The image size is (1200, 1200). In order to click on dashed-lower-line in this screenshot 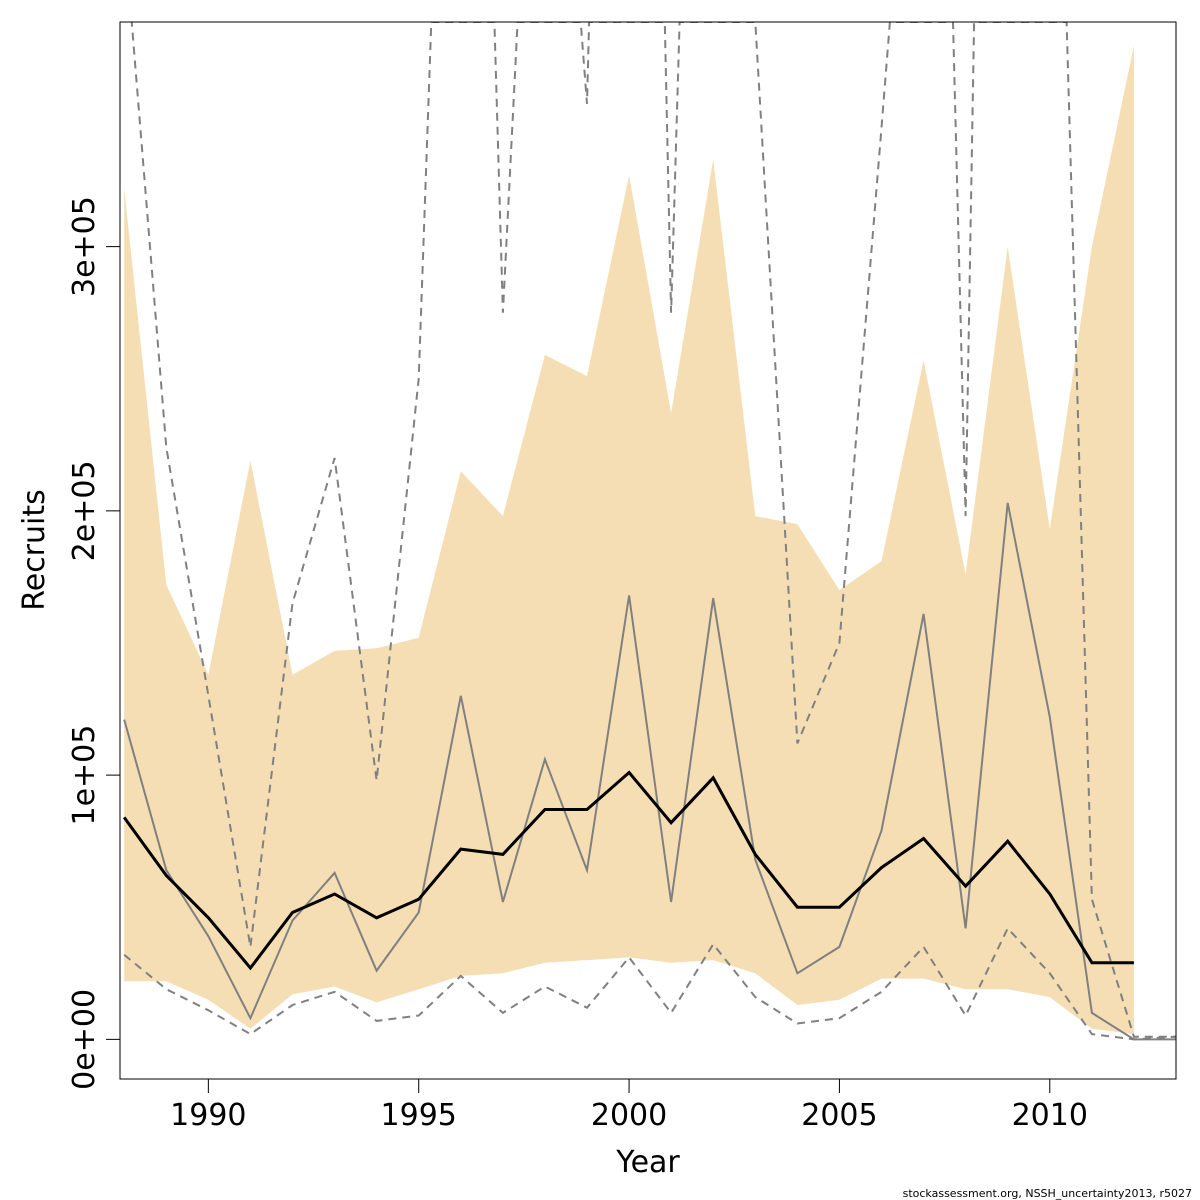, I will do `click(649, 983)`.